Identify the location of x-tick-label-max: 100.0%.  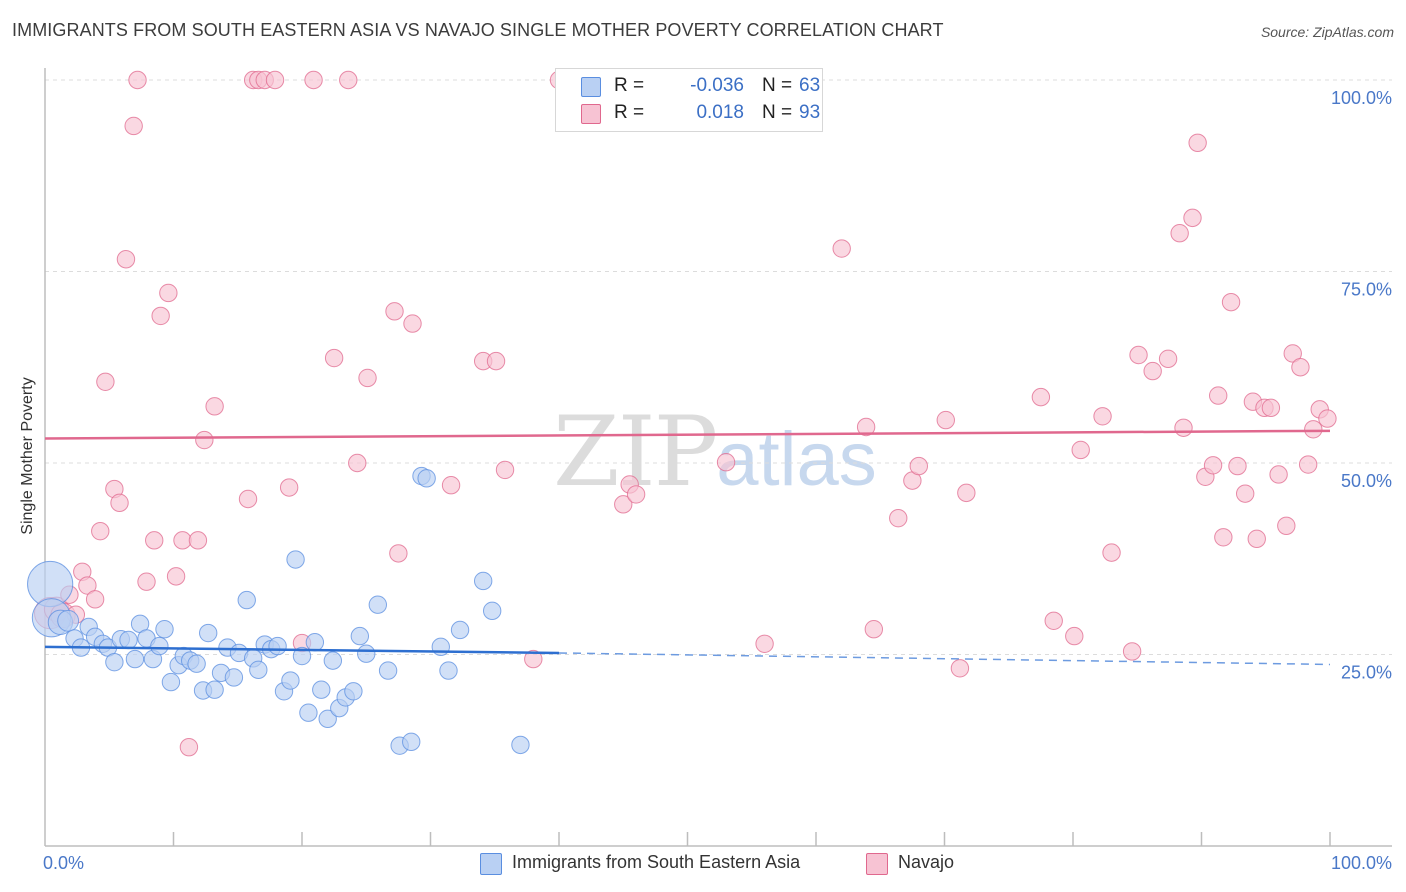
(1361, 863).